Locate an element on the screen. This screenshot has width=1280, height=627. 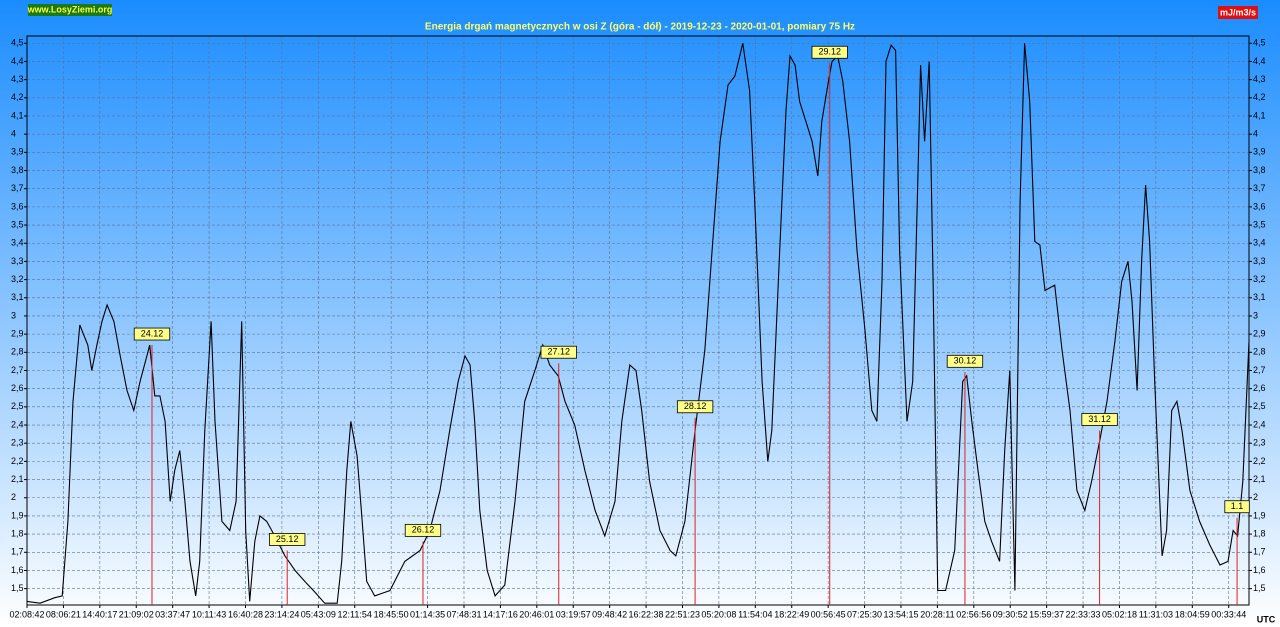
x-tick-label: 07:48:31 is located at coordinates (463, 614).